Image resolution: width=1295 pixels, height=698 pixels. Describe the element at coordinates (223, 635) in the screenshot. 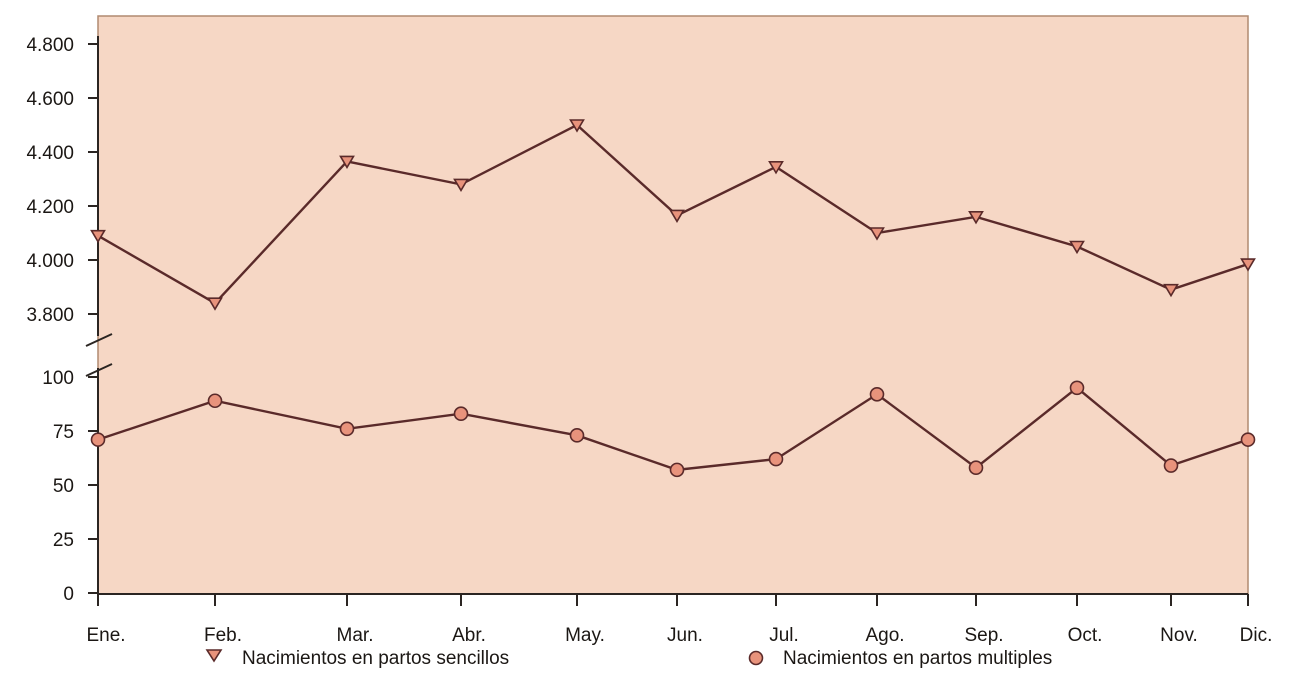

I see `x-tick-label: Feb.` at that location.